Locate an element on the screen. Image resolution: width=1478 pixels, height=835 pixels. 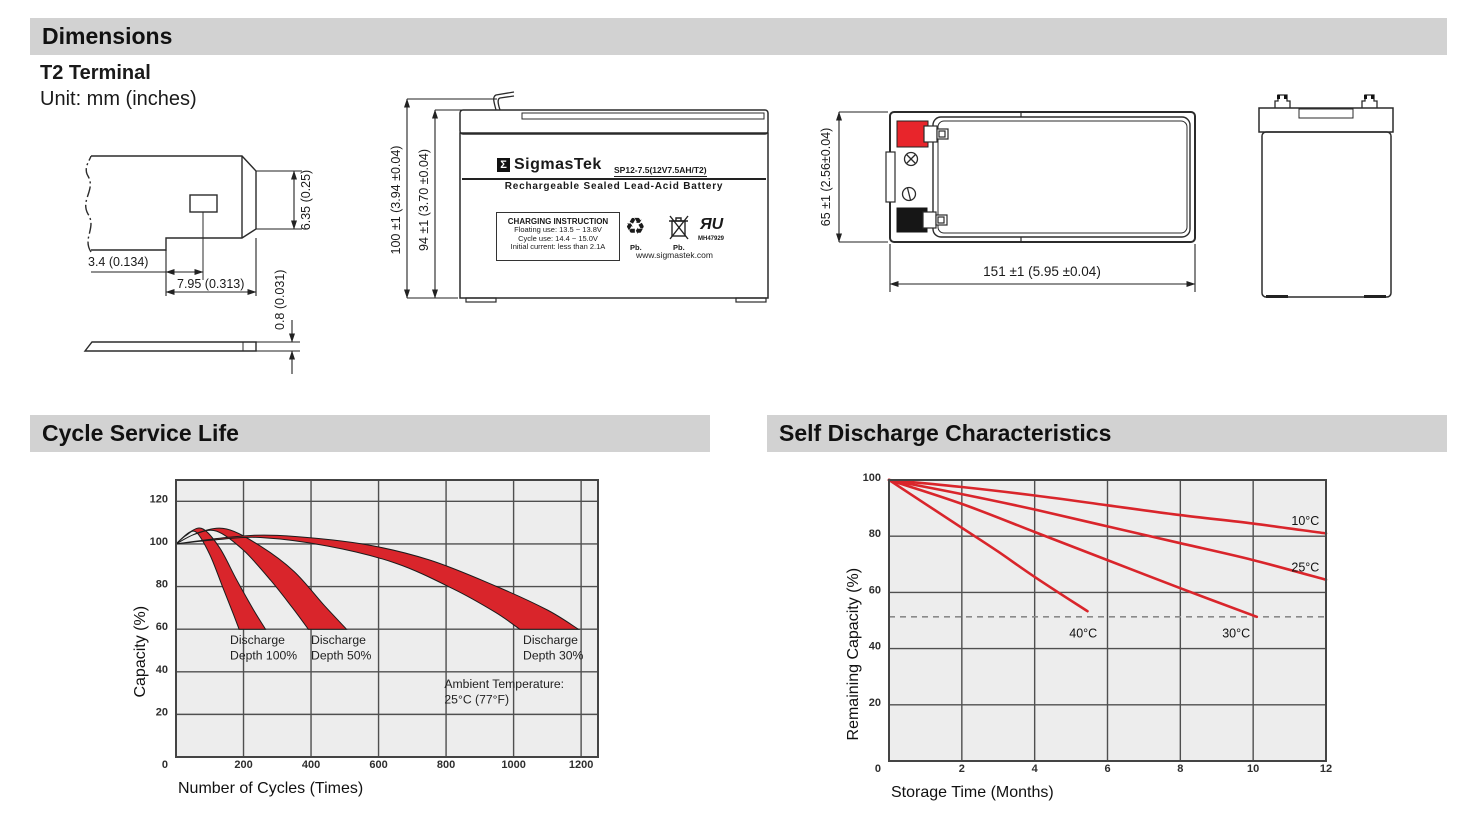
terminal-edge-view is located at coordinates (170, 346).